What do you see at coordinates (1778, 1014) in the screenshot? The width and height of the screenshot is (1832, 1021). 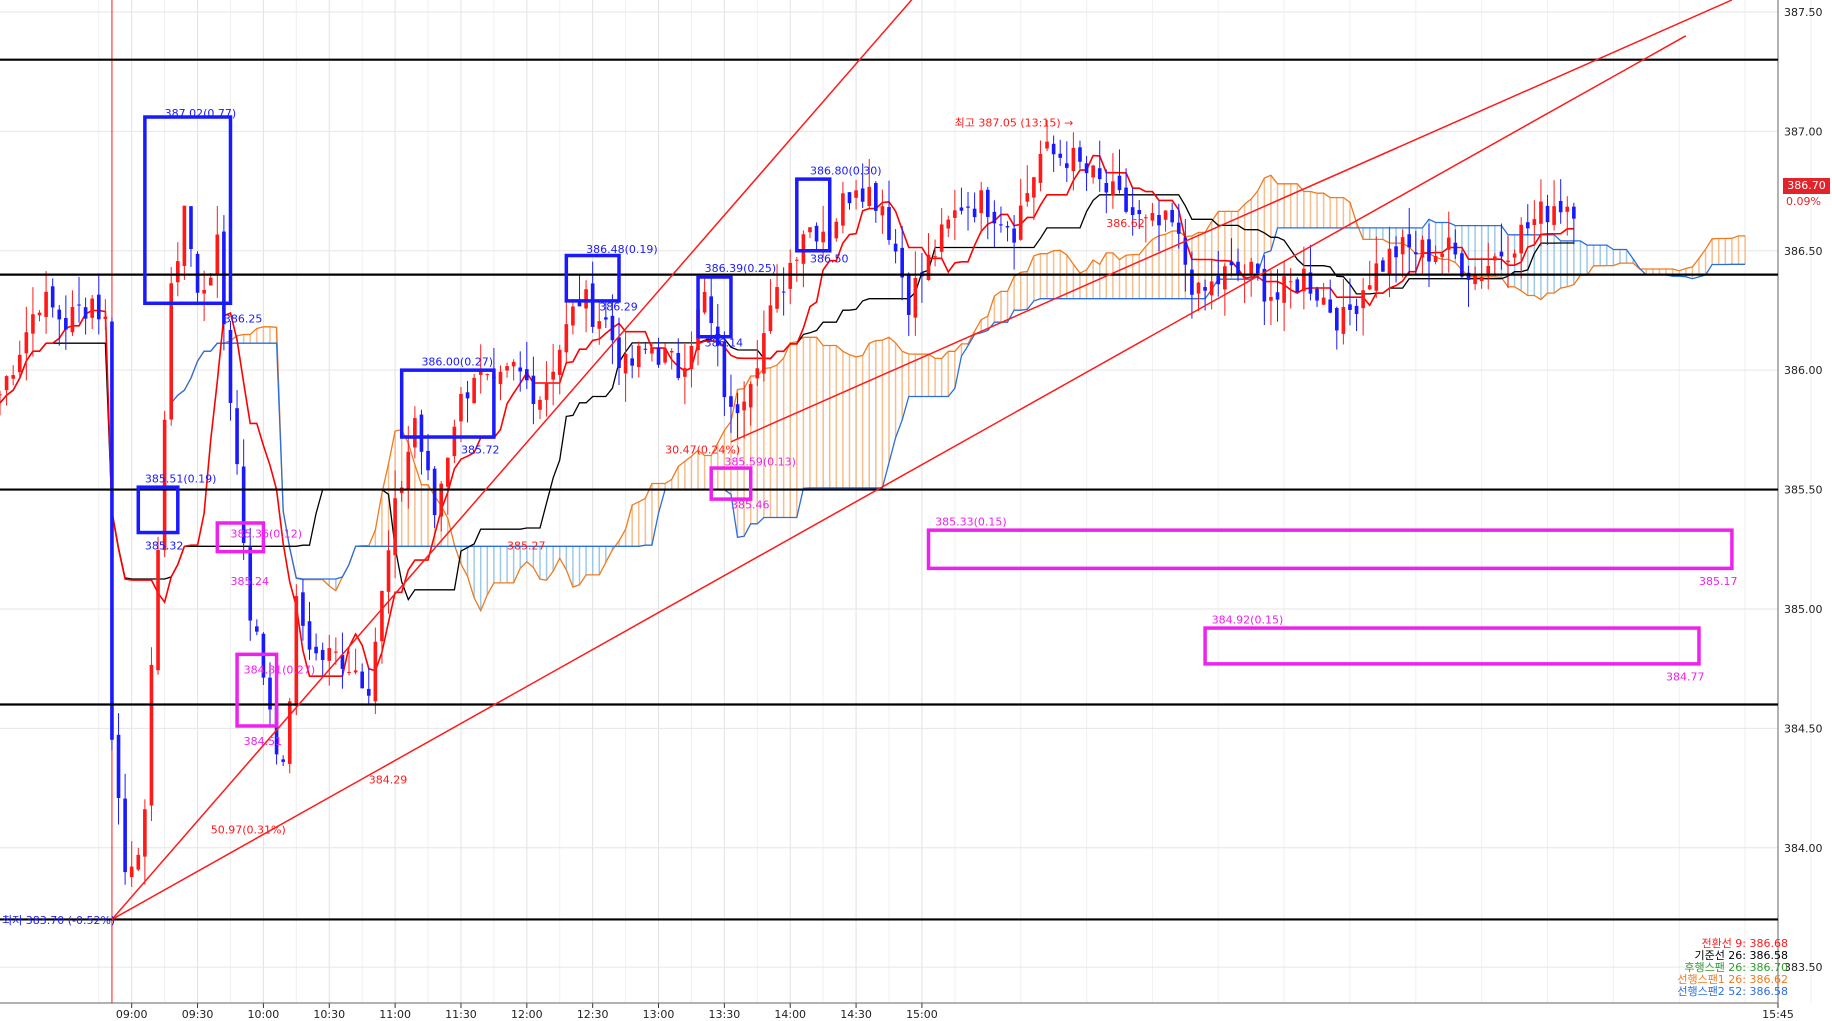 I see `x-tick-label: 15:45` at bounding box center [1778, 1014].